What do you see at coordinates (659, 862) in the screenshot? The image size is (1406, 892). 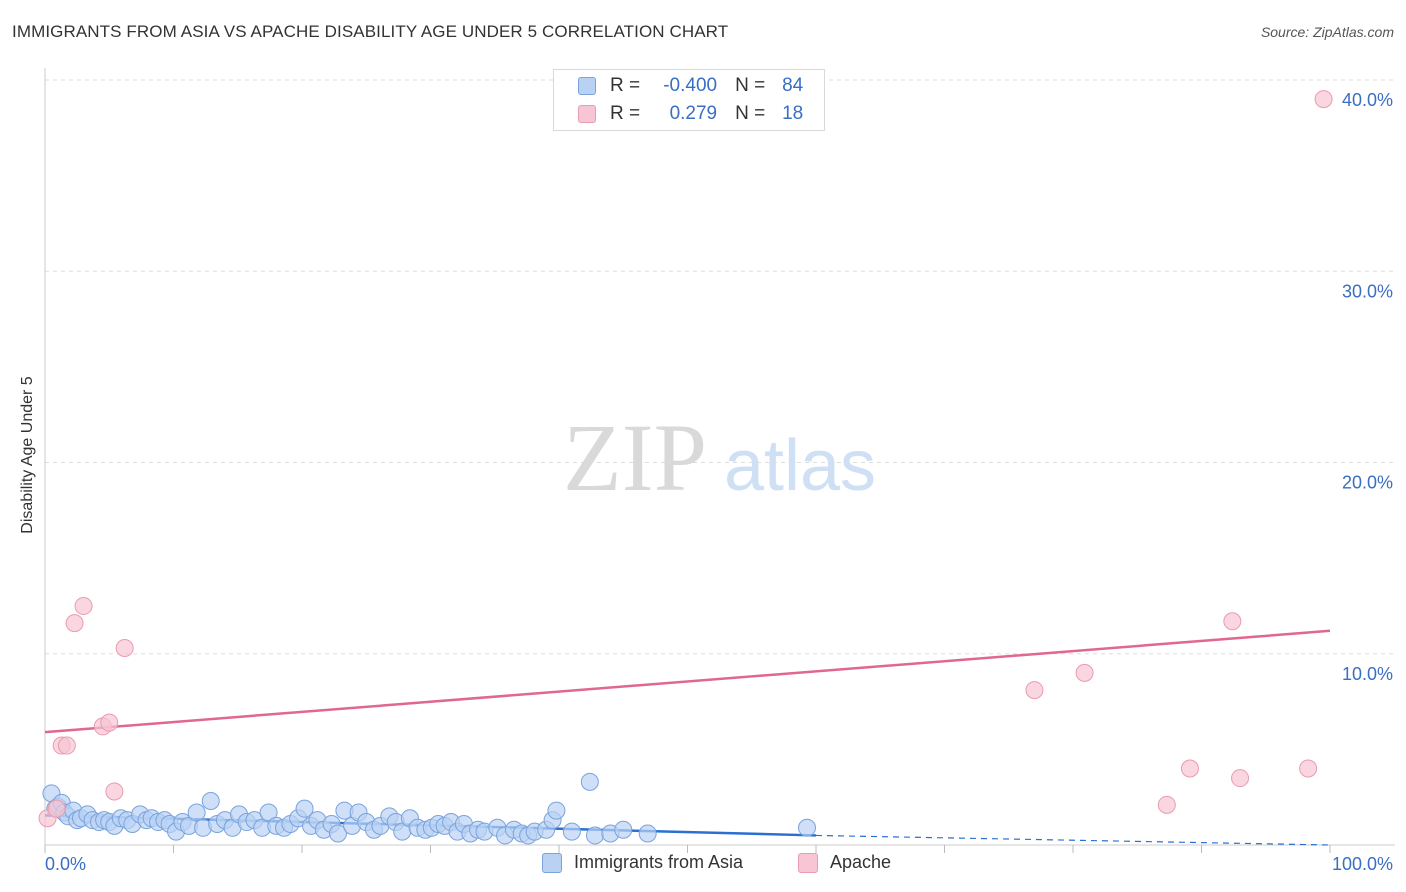 I see `series-legend-label: Immigrants from Asia` at bounding box center [659, 862].